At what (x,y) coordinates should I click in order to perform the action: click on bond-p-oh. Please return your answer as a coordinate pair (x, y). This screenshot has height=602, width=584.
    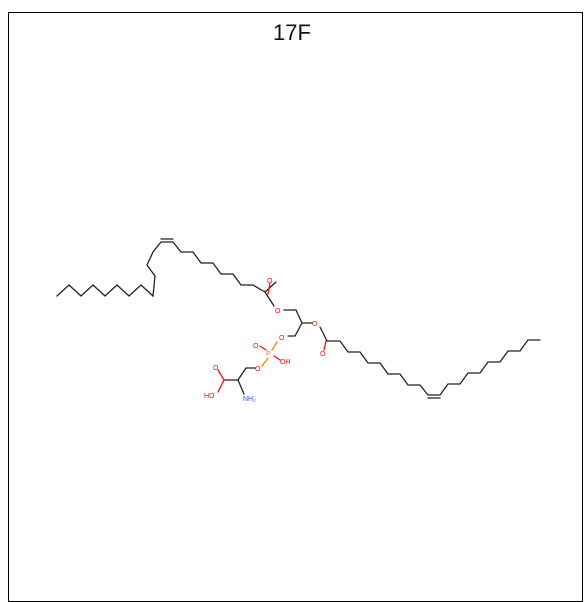
    Looking at the image, I should click on (277, 358).